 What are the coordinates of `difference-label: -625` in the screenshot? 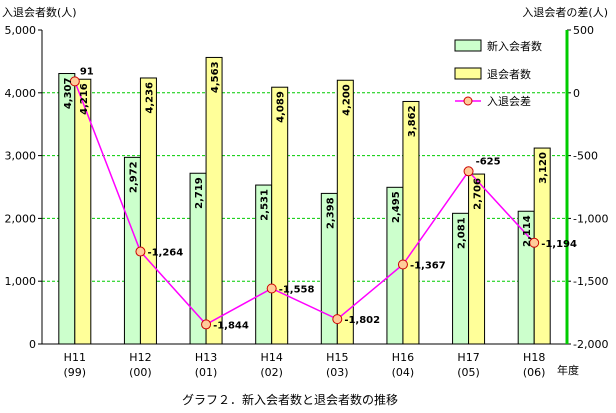 It's located at (488, 161).